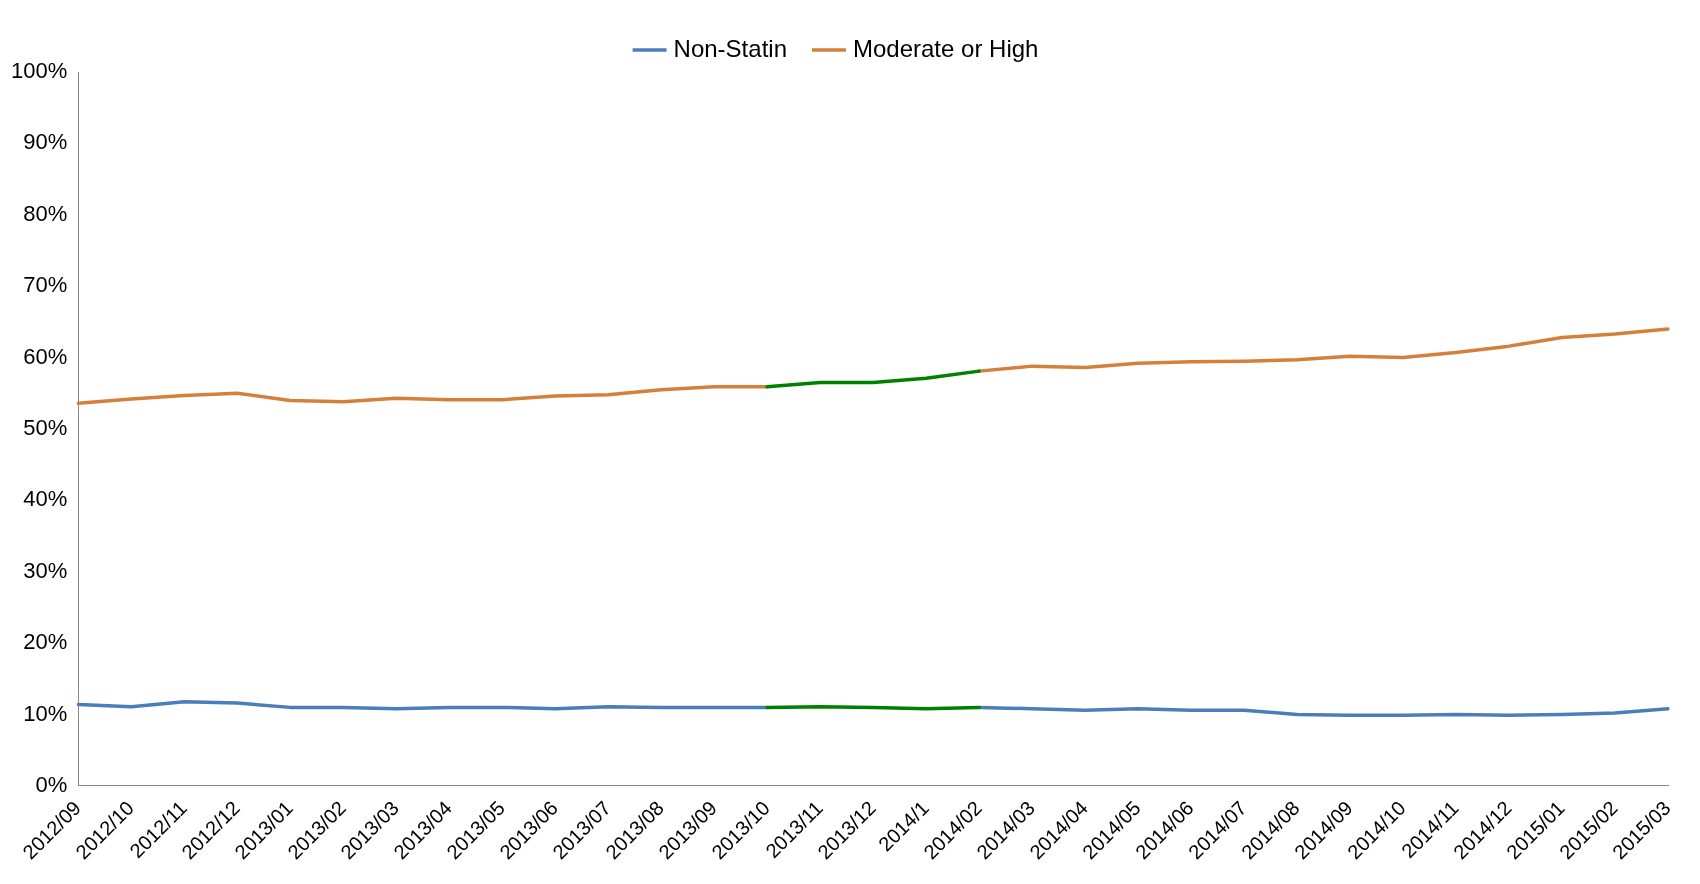 This screenshot has height=884, width=1700. I want to click on y-tick-label: 70%, so click(45, 285).